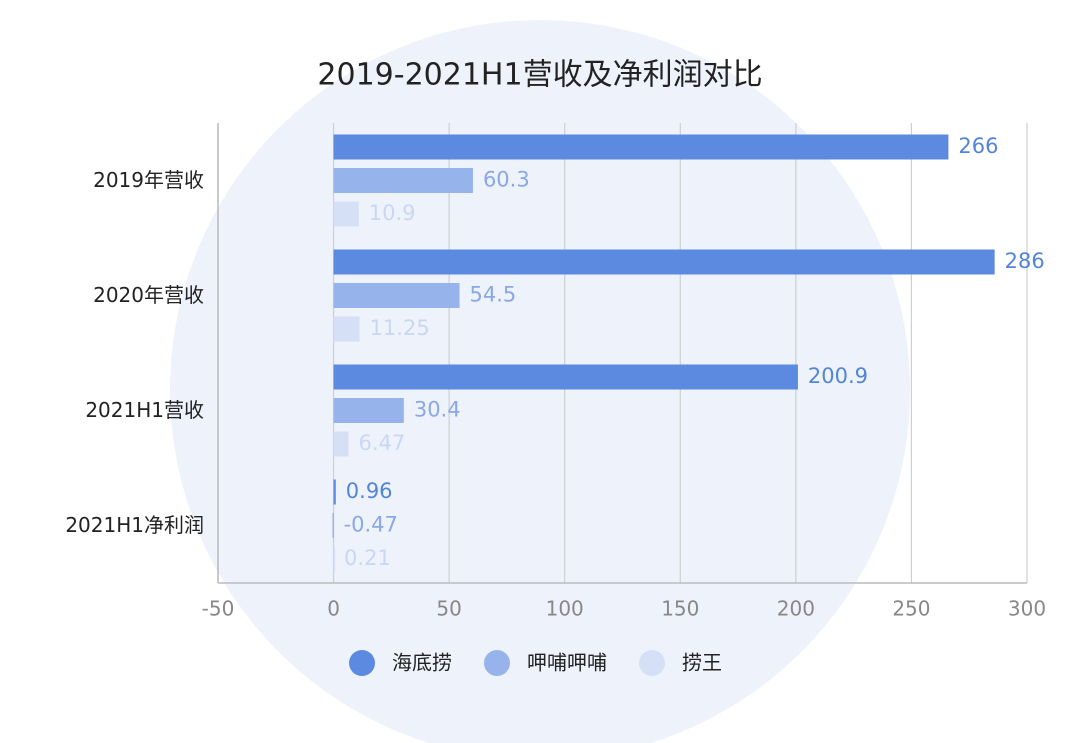 This screenshot has height=743, width=1080. What do you see at coordinates (702, 663) in the screenshot?
I see `legend-label: 捞王` at bounding box center [702, 663].